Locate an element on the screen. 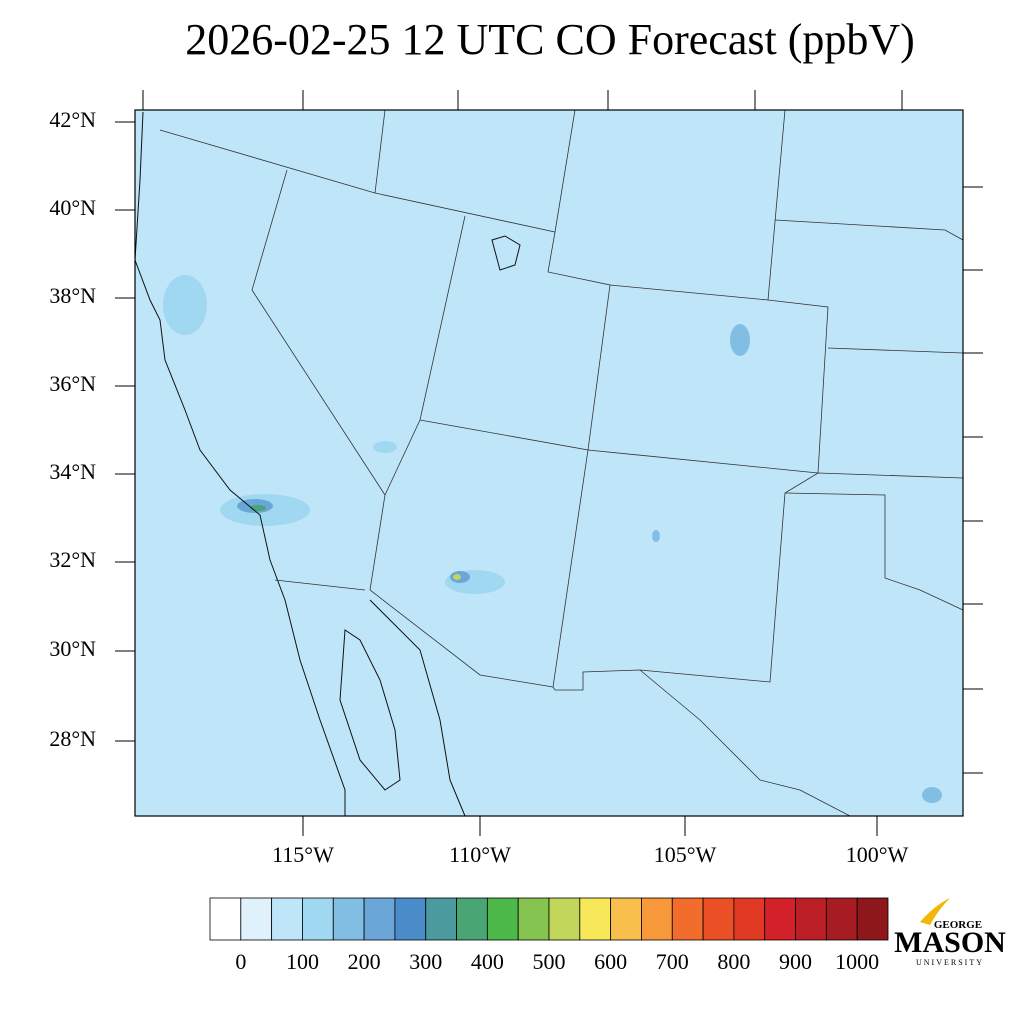 This screenshot has height=1024, width=1024. lon-label: 110°W is located at coordinates (480, 854).